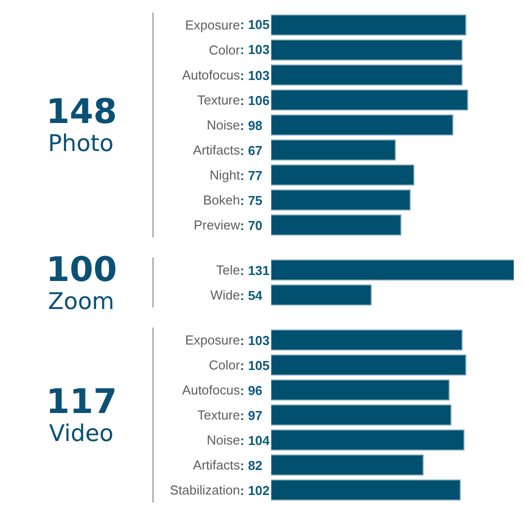  Describe the element at coordinates (81, 434) in the screenshot. I see `text: Video` at that location.